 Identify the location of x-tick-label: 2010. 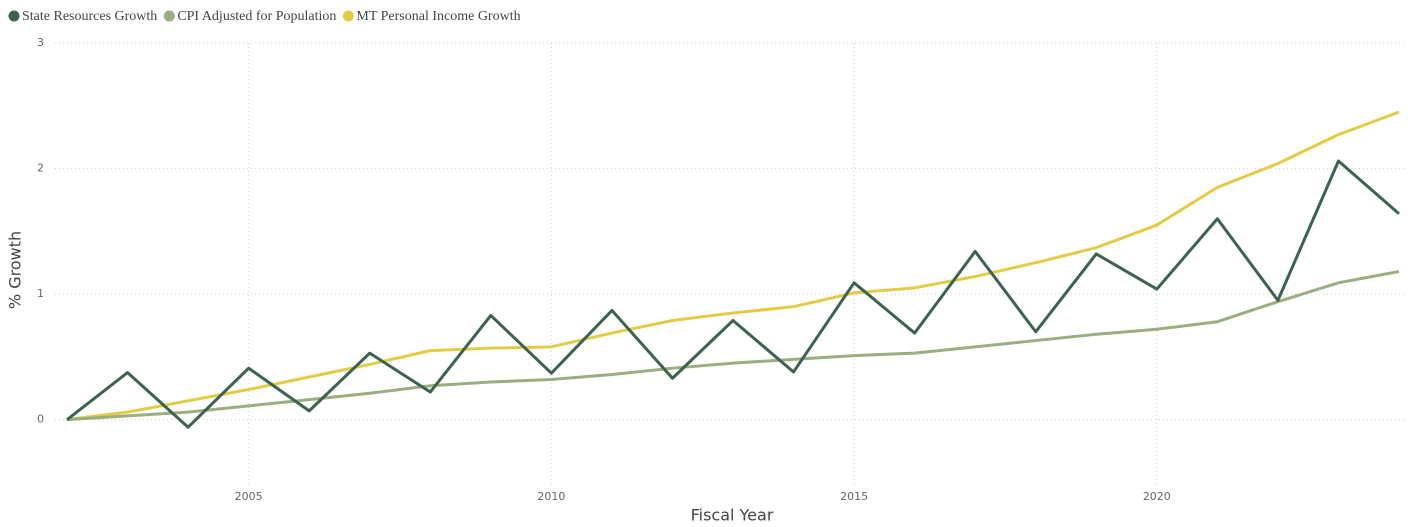
(551, 496).